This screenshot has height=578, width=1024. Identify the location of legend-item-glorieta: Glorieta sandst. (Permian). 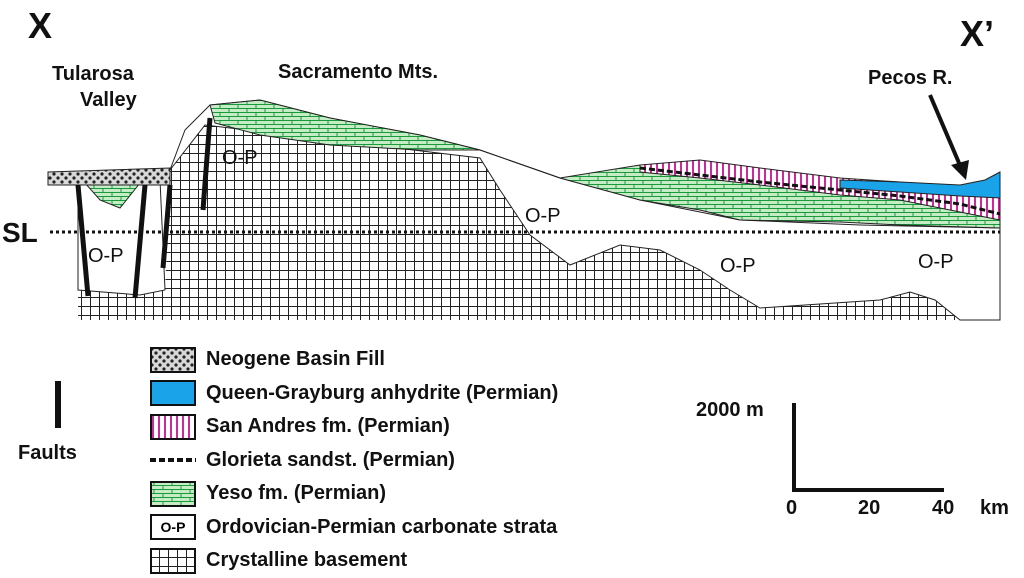
(430, 461).